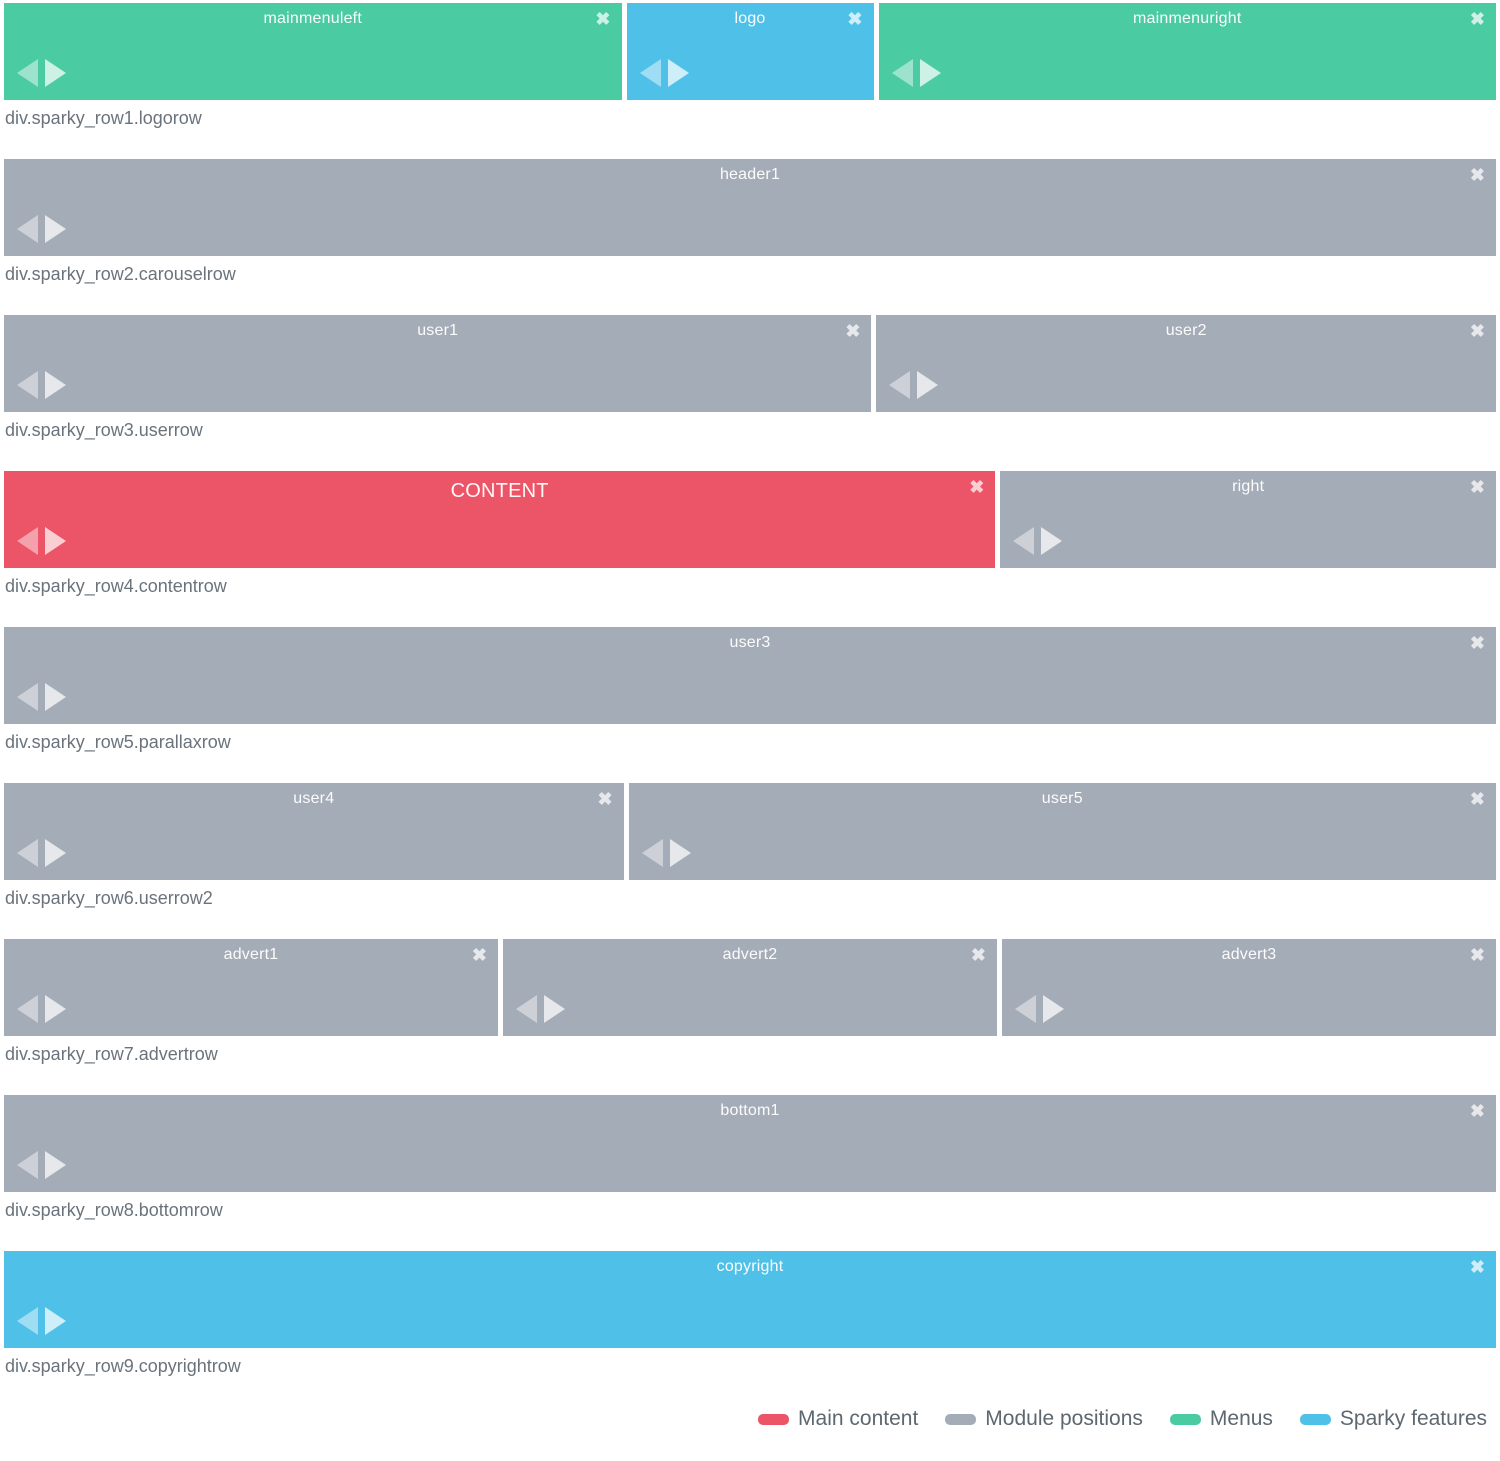 Image resolution: width=1500 pixels, height=1461 pixels. Describe the element at coordinates (750, 675) in the screenshot. I see `position-block: user3 ✖` at that location.